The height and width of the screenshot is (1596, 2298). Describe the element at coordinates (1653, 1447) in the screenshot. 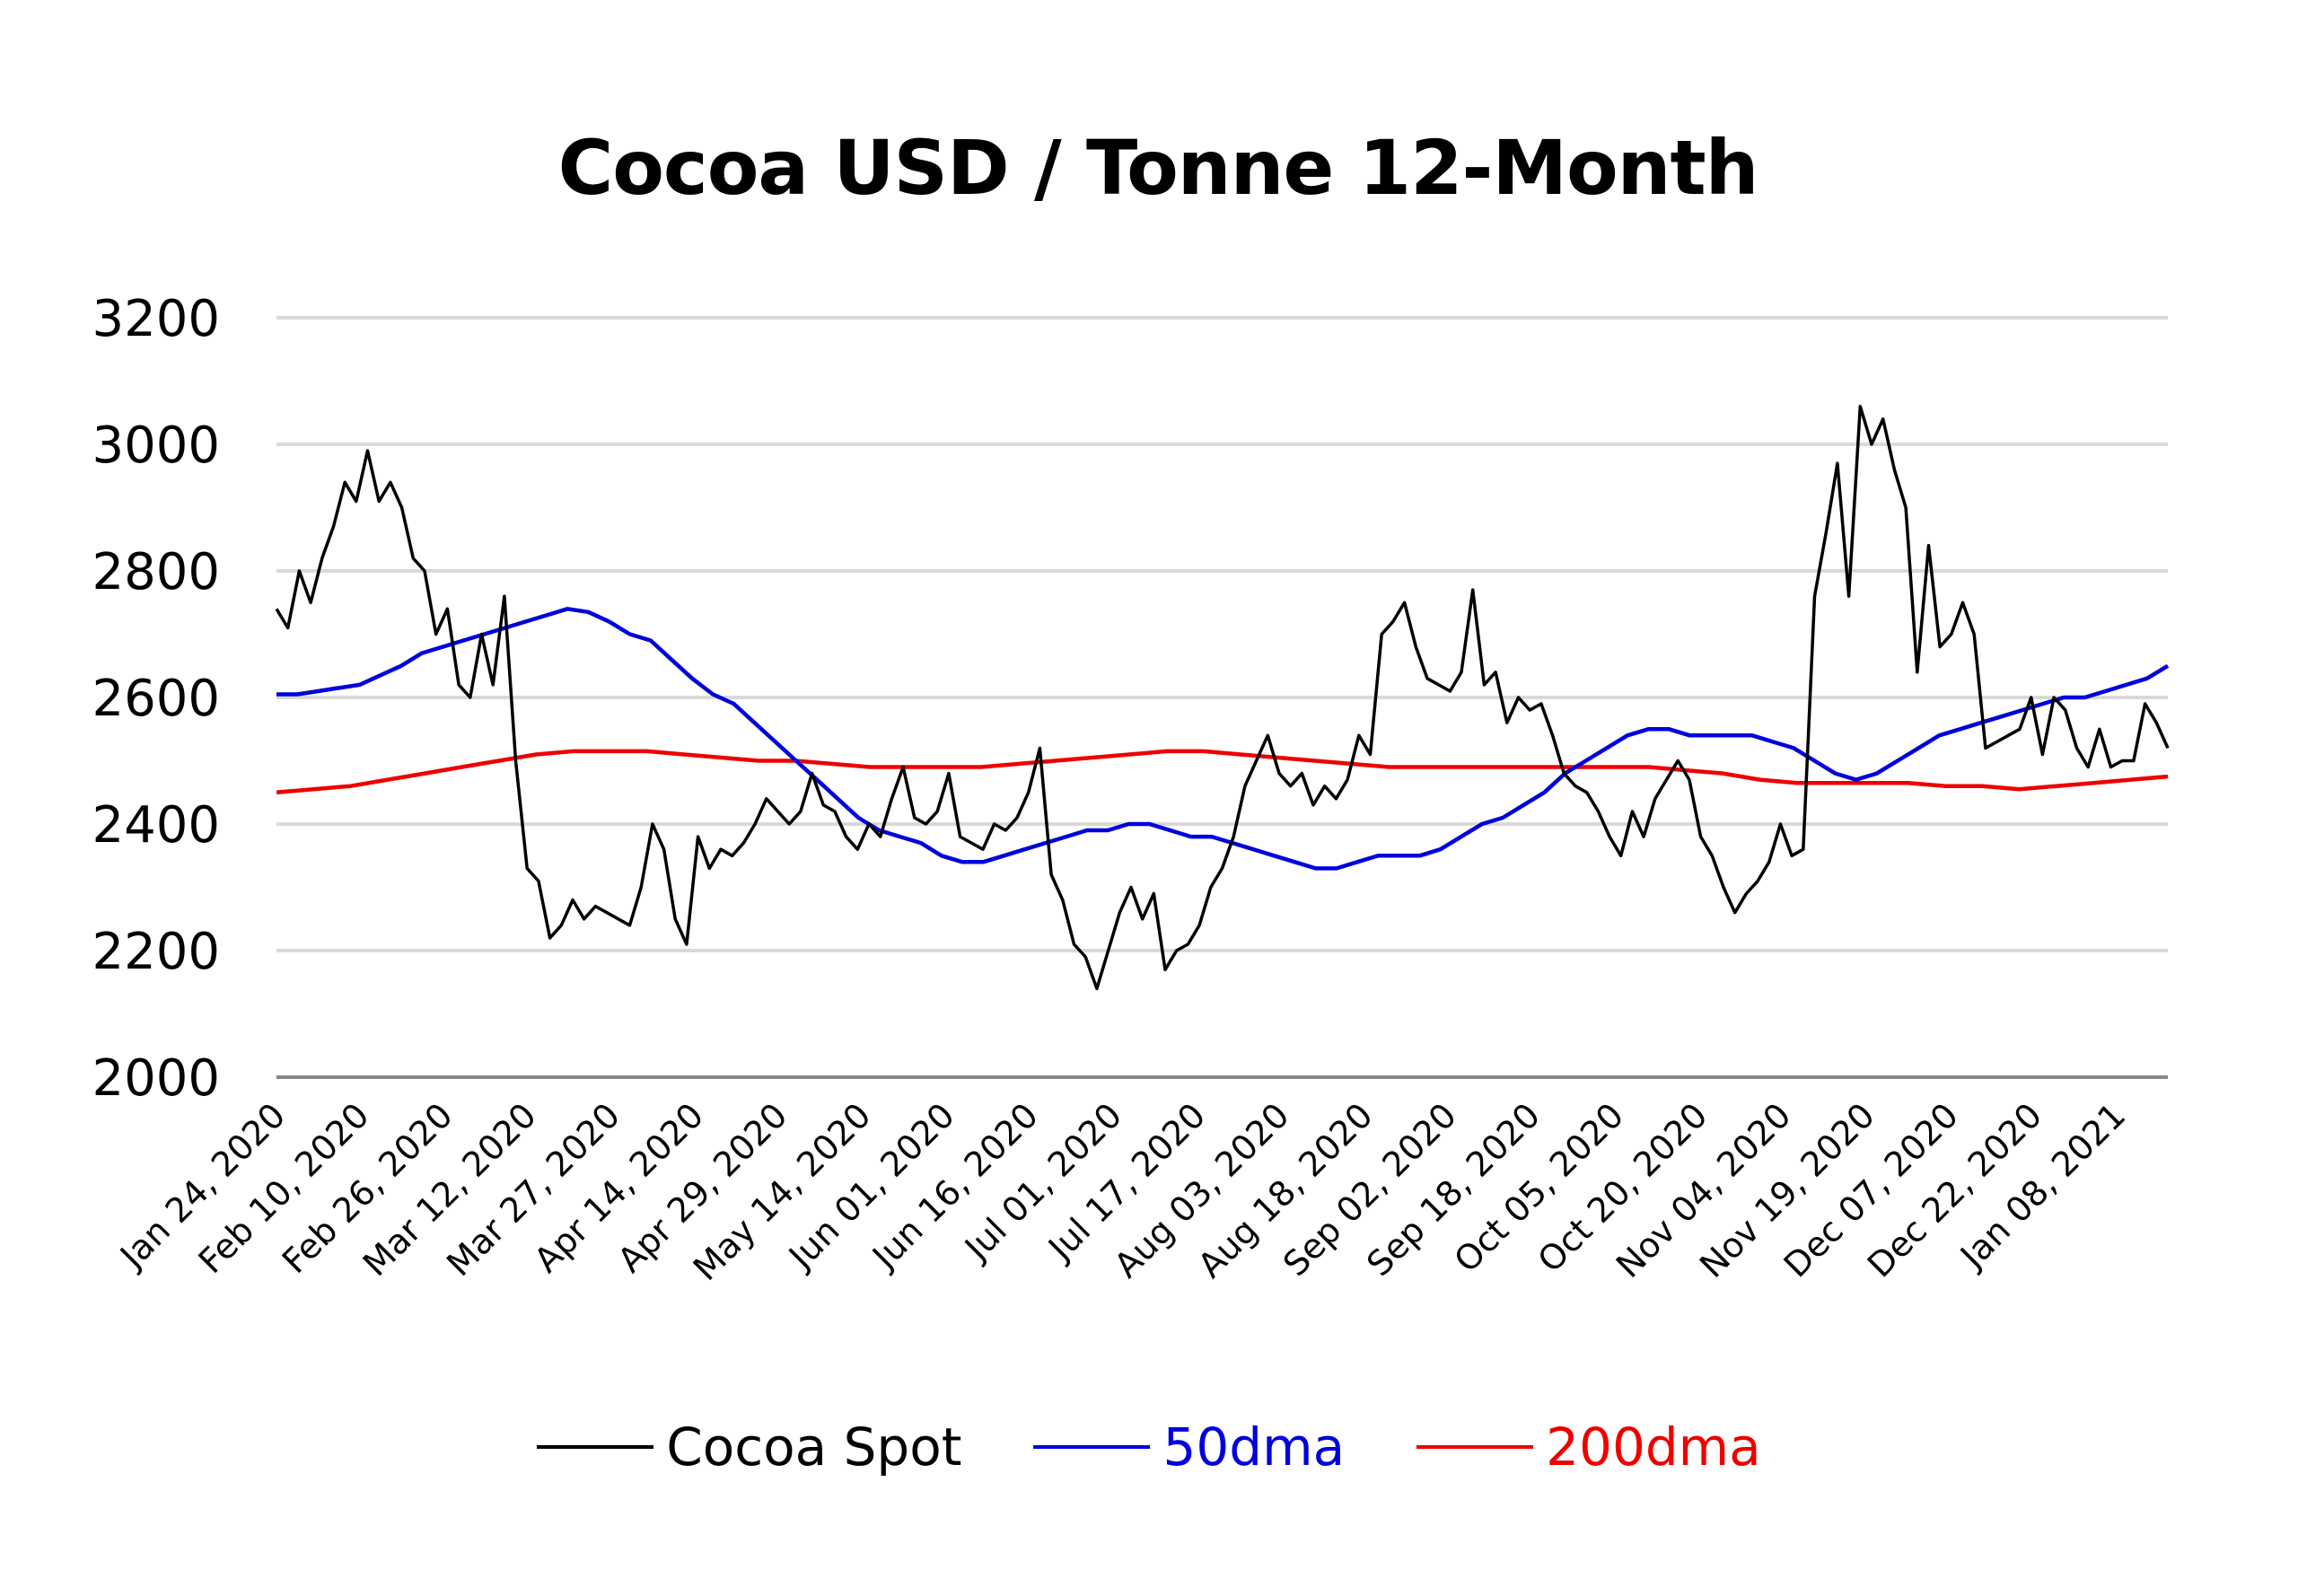

I see `legend-label: 200dma` at that location.